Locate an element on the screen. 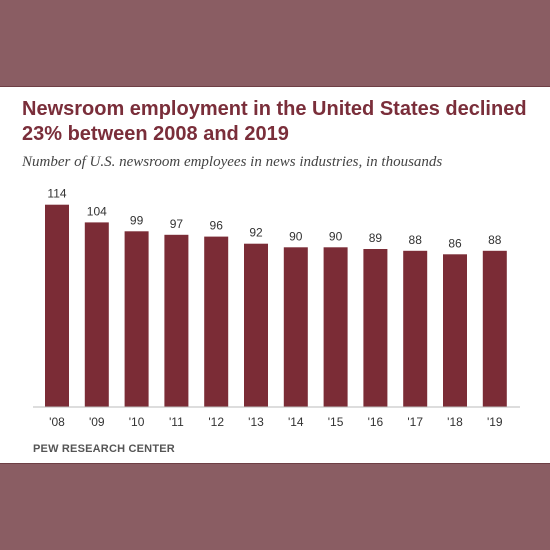 This screenshot has width=550, height=550. x-tick-label-3: '11 is located at coordinates (176, 422).